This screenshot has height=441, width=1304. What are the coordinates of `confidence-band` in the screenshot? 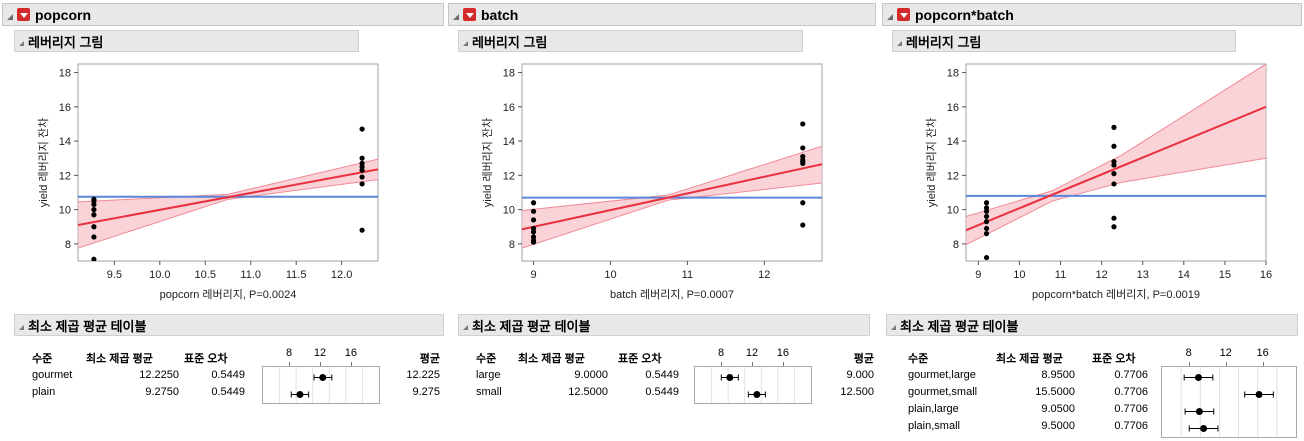 It's located at (228, 204).